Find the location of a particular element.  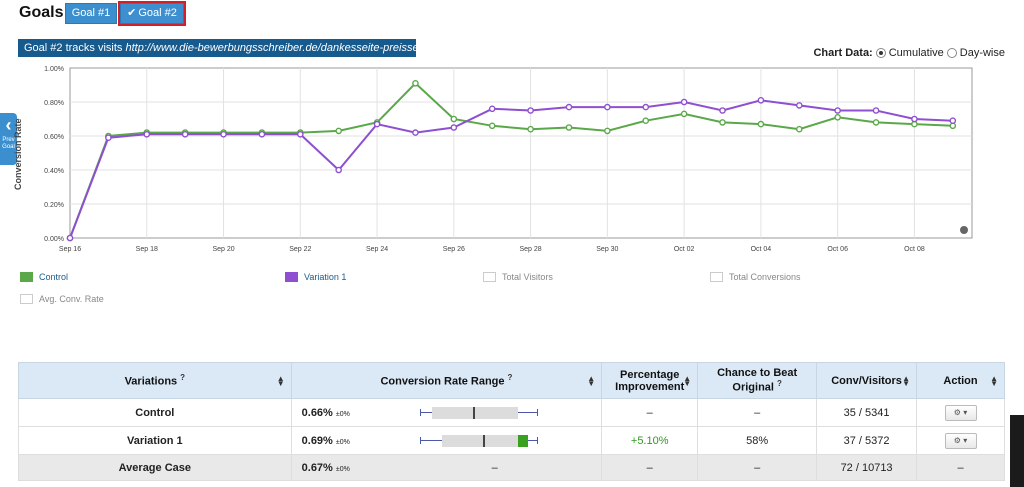

goal-1-button: Goal #1 is located at coordinates (91, 13).